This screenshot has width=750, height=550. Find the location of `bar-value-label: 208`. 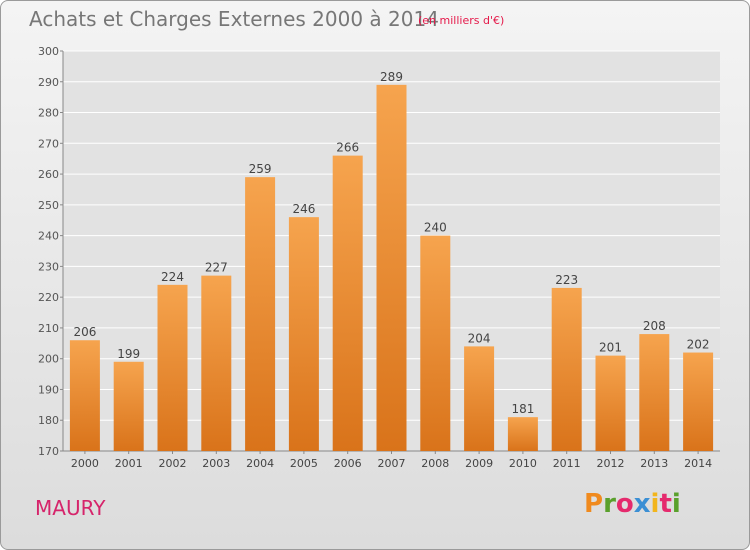

bar-value-label: 208 is located at coordinates (654, 326).